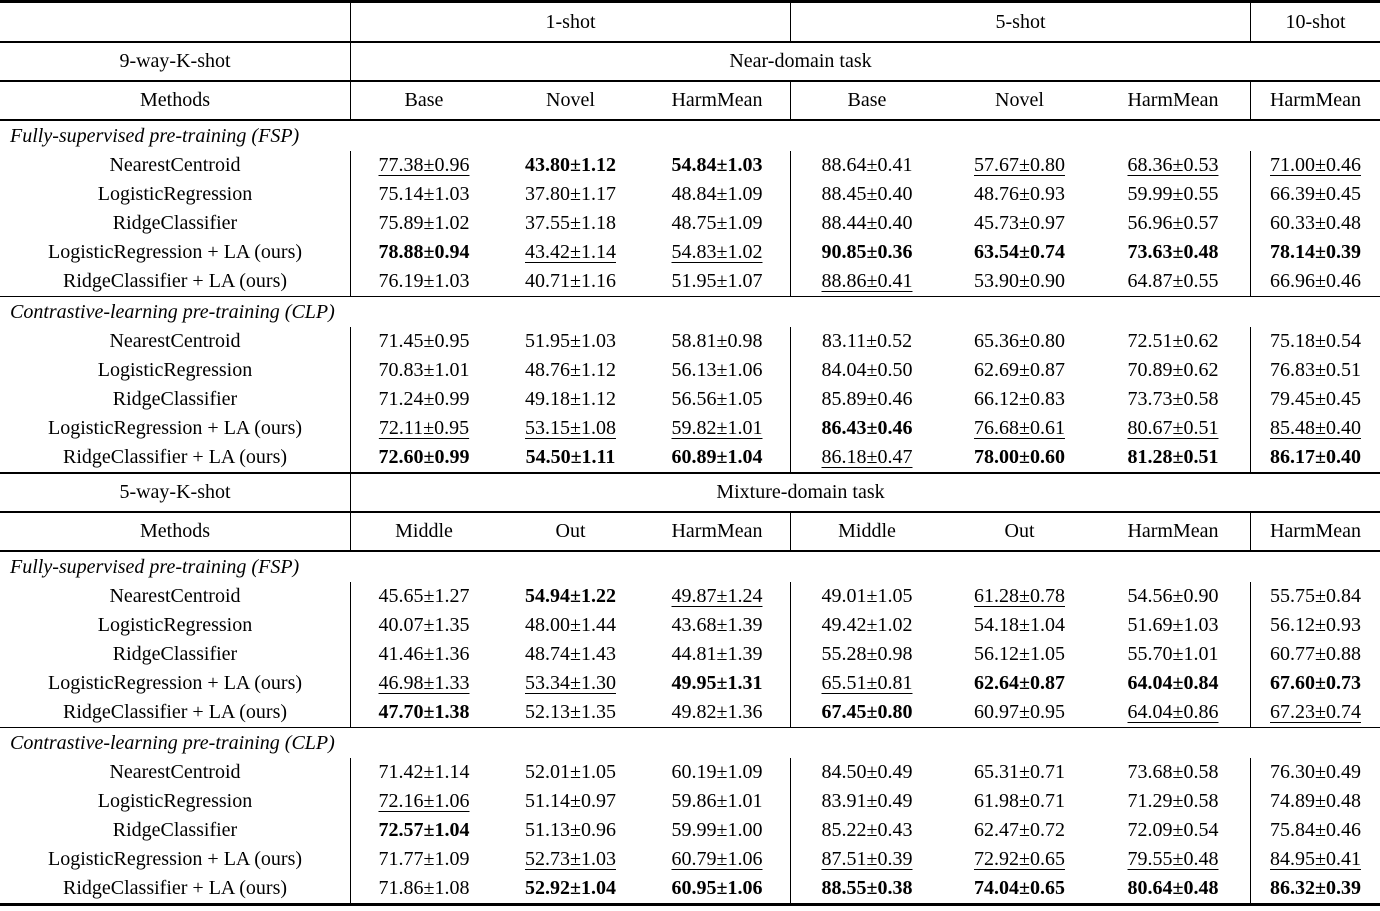 The width and height of the screenshot is (1380, 911). Describe the element at coordinates (175, 772) in the screenshot. I see `method-name-text: NearestCentroid` at that location.